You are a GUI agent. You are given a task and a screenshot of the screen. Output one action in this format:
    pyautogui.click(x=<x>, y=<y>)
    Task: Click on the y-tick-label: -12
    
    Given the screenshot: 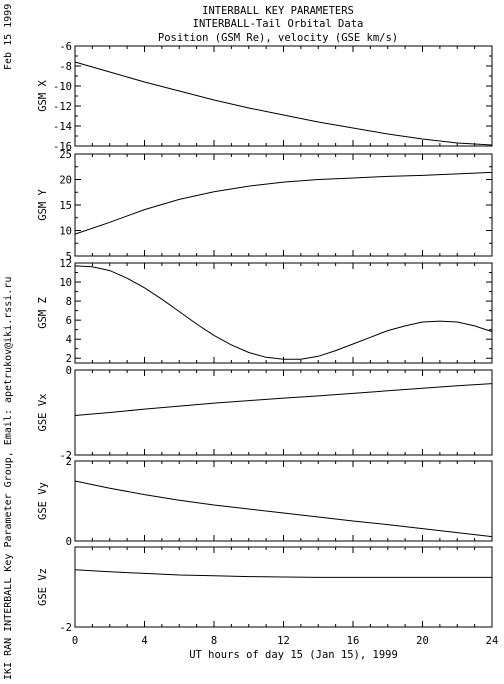 What is the action you would take?
    pyautogui.click(x=62, y=107)
    